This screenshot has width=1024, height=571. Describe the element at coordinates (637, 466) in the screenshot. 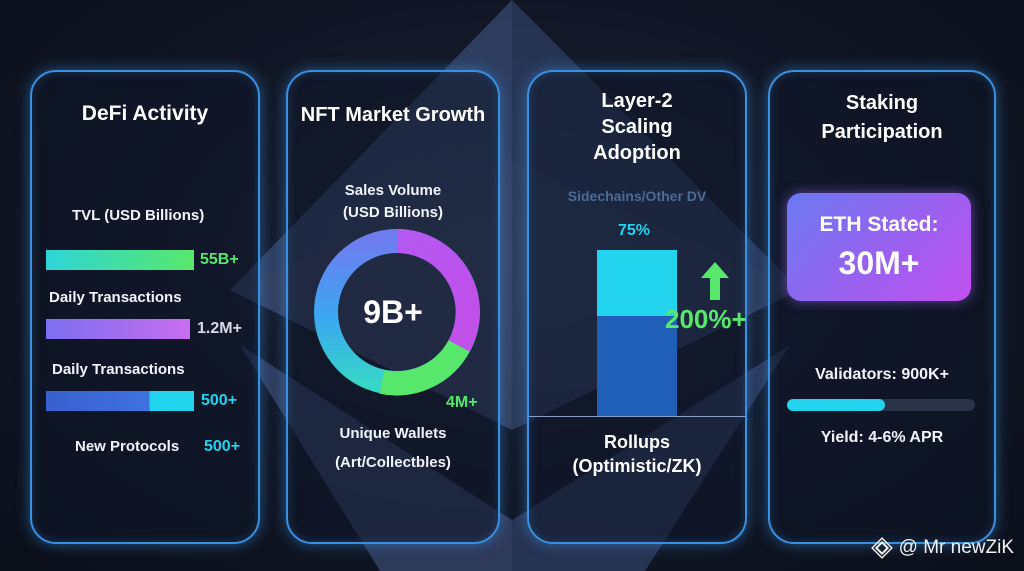

I see `rollups-sublabel: (Optimistic/ZK)` at that location.